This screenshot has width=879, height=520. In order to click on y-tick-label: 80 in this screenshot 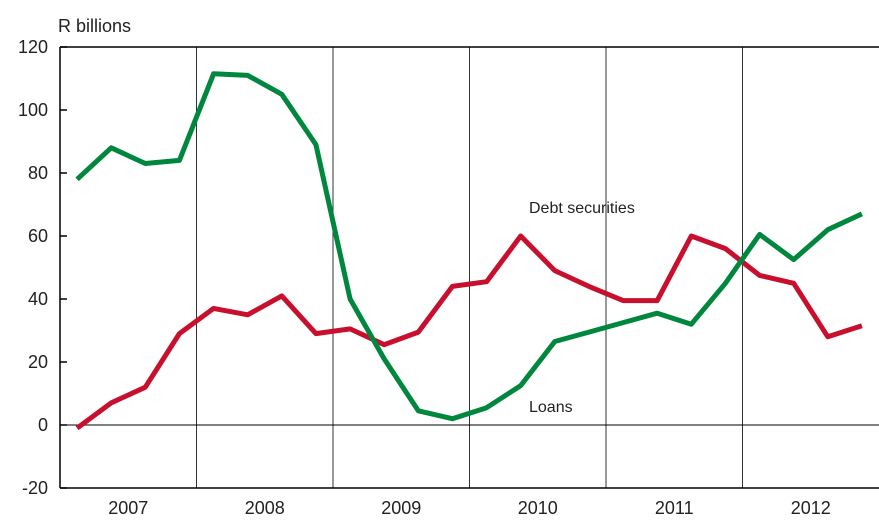, I will do `click(38, 173)`.